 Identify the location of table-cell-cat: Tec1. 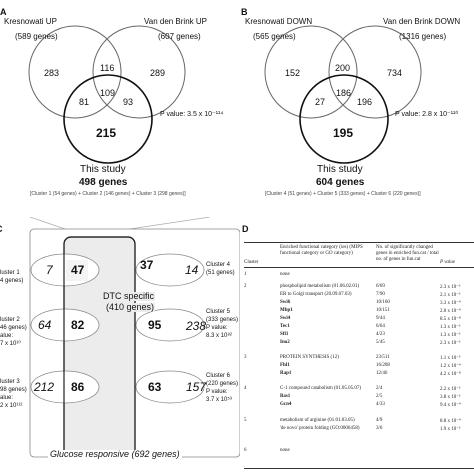
(285, 326).